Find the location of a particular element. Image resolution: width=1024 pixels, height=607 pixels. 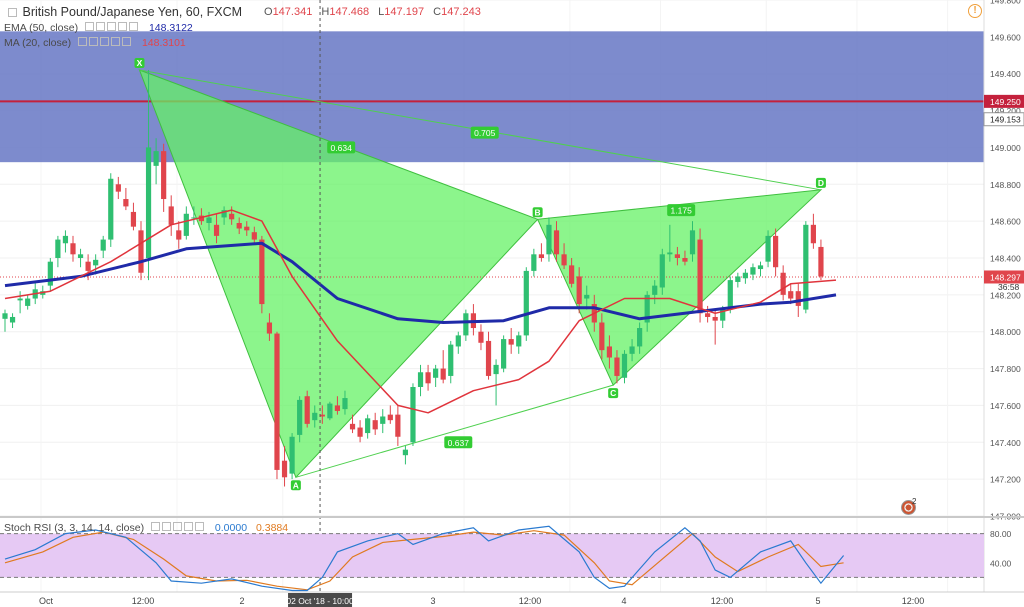

symbol-header: British Pound/Japanese Yen, 60, FXCM is located at coordinates (123, 12).